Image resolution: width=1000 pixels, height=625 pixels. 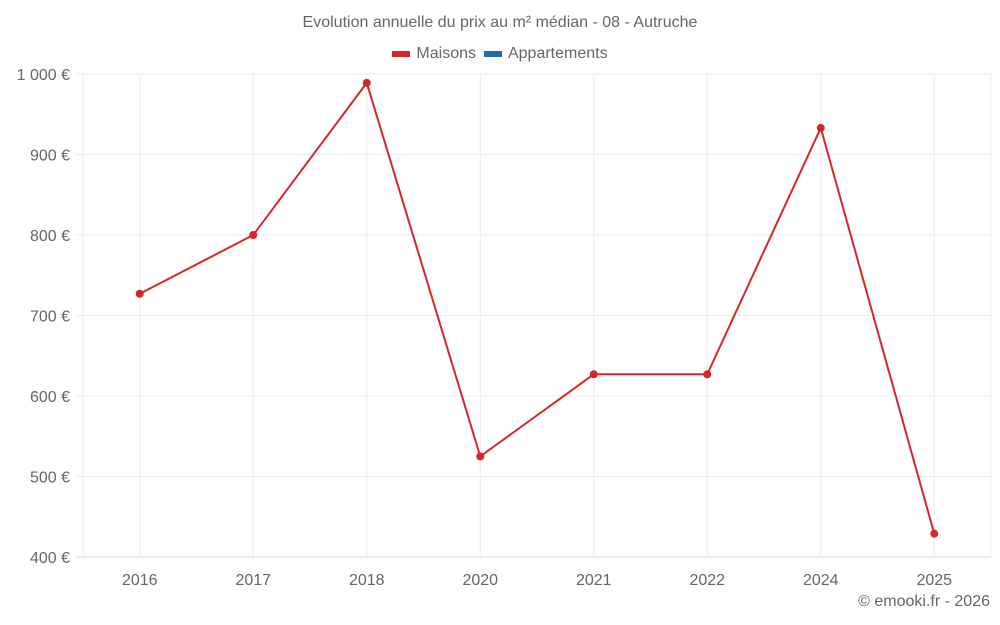 I want to click on y-tick-label: 400 €, so click(x=50, y=558).